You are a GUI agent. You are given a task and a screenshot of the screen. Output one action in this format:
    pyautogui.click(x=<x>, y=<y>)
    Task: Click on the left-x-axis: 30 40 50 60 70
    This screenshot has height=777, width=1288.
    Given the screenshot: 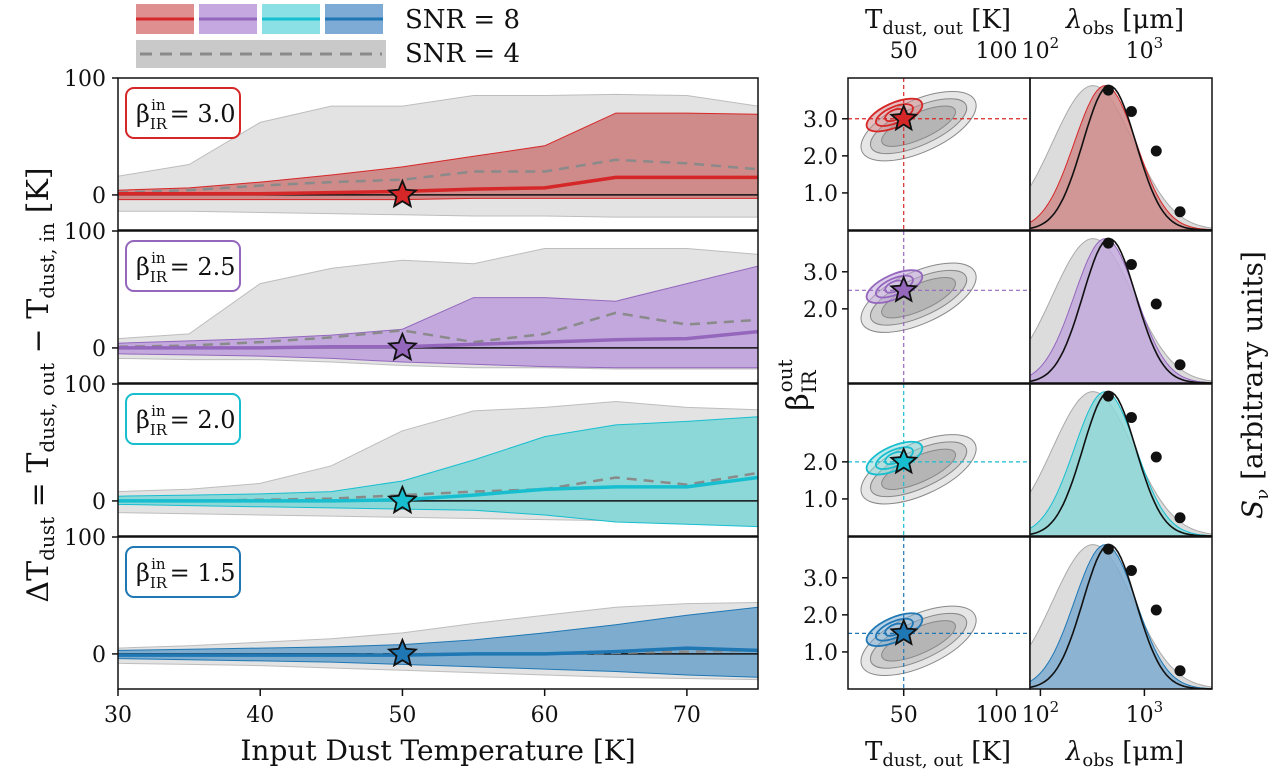 What is the action you would take?
    pyautogui.click(x=402, y=708)
    